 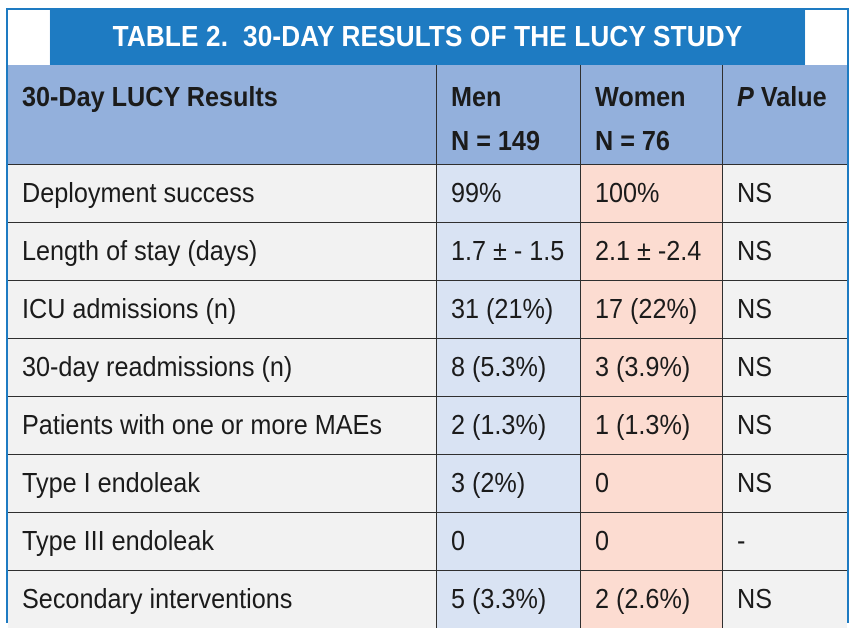 What do you see at coordinates (745, 96) in the screenshot?
I see `header-pvalue-p: P` at bounding box center [745, 96].